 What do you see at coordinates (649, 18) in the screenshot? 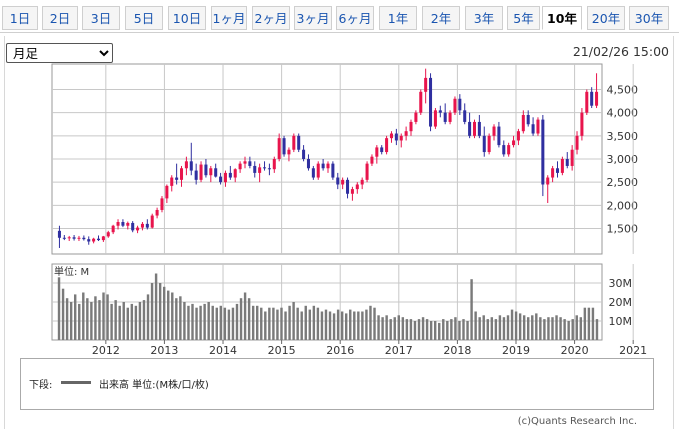
I see `tab-16: 30年` at bounding box center [649, 18].